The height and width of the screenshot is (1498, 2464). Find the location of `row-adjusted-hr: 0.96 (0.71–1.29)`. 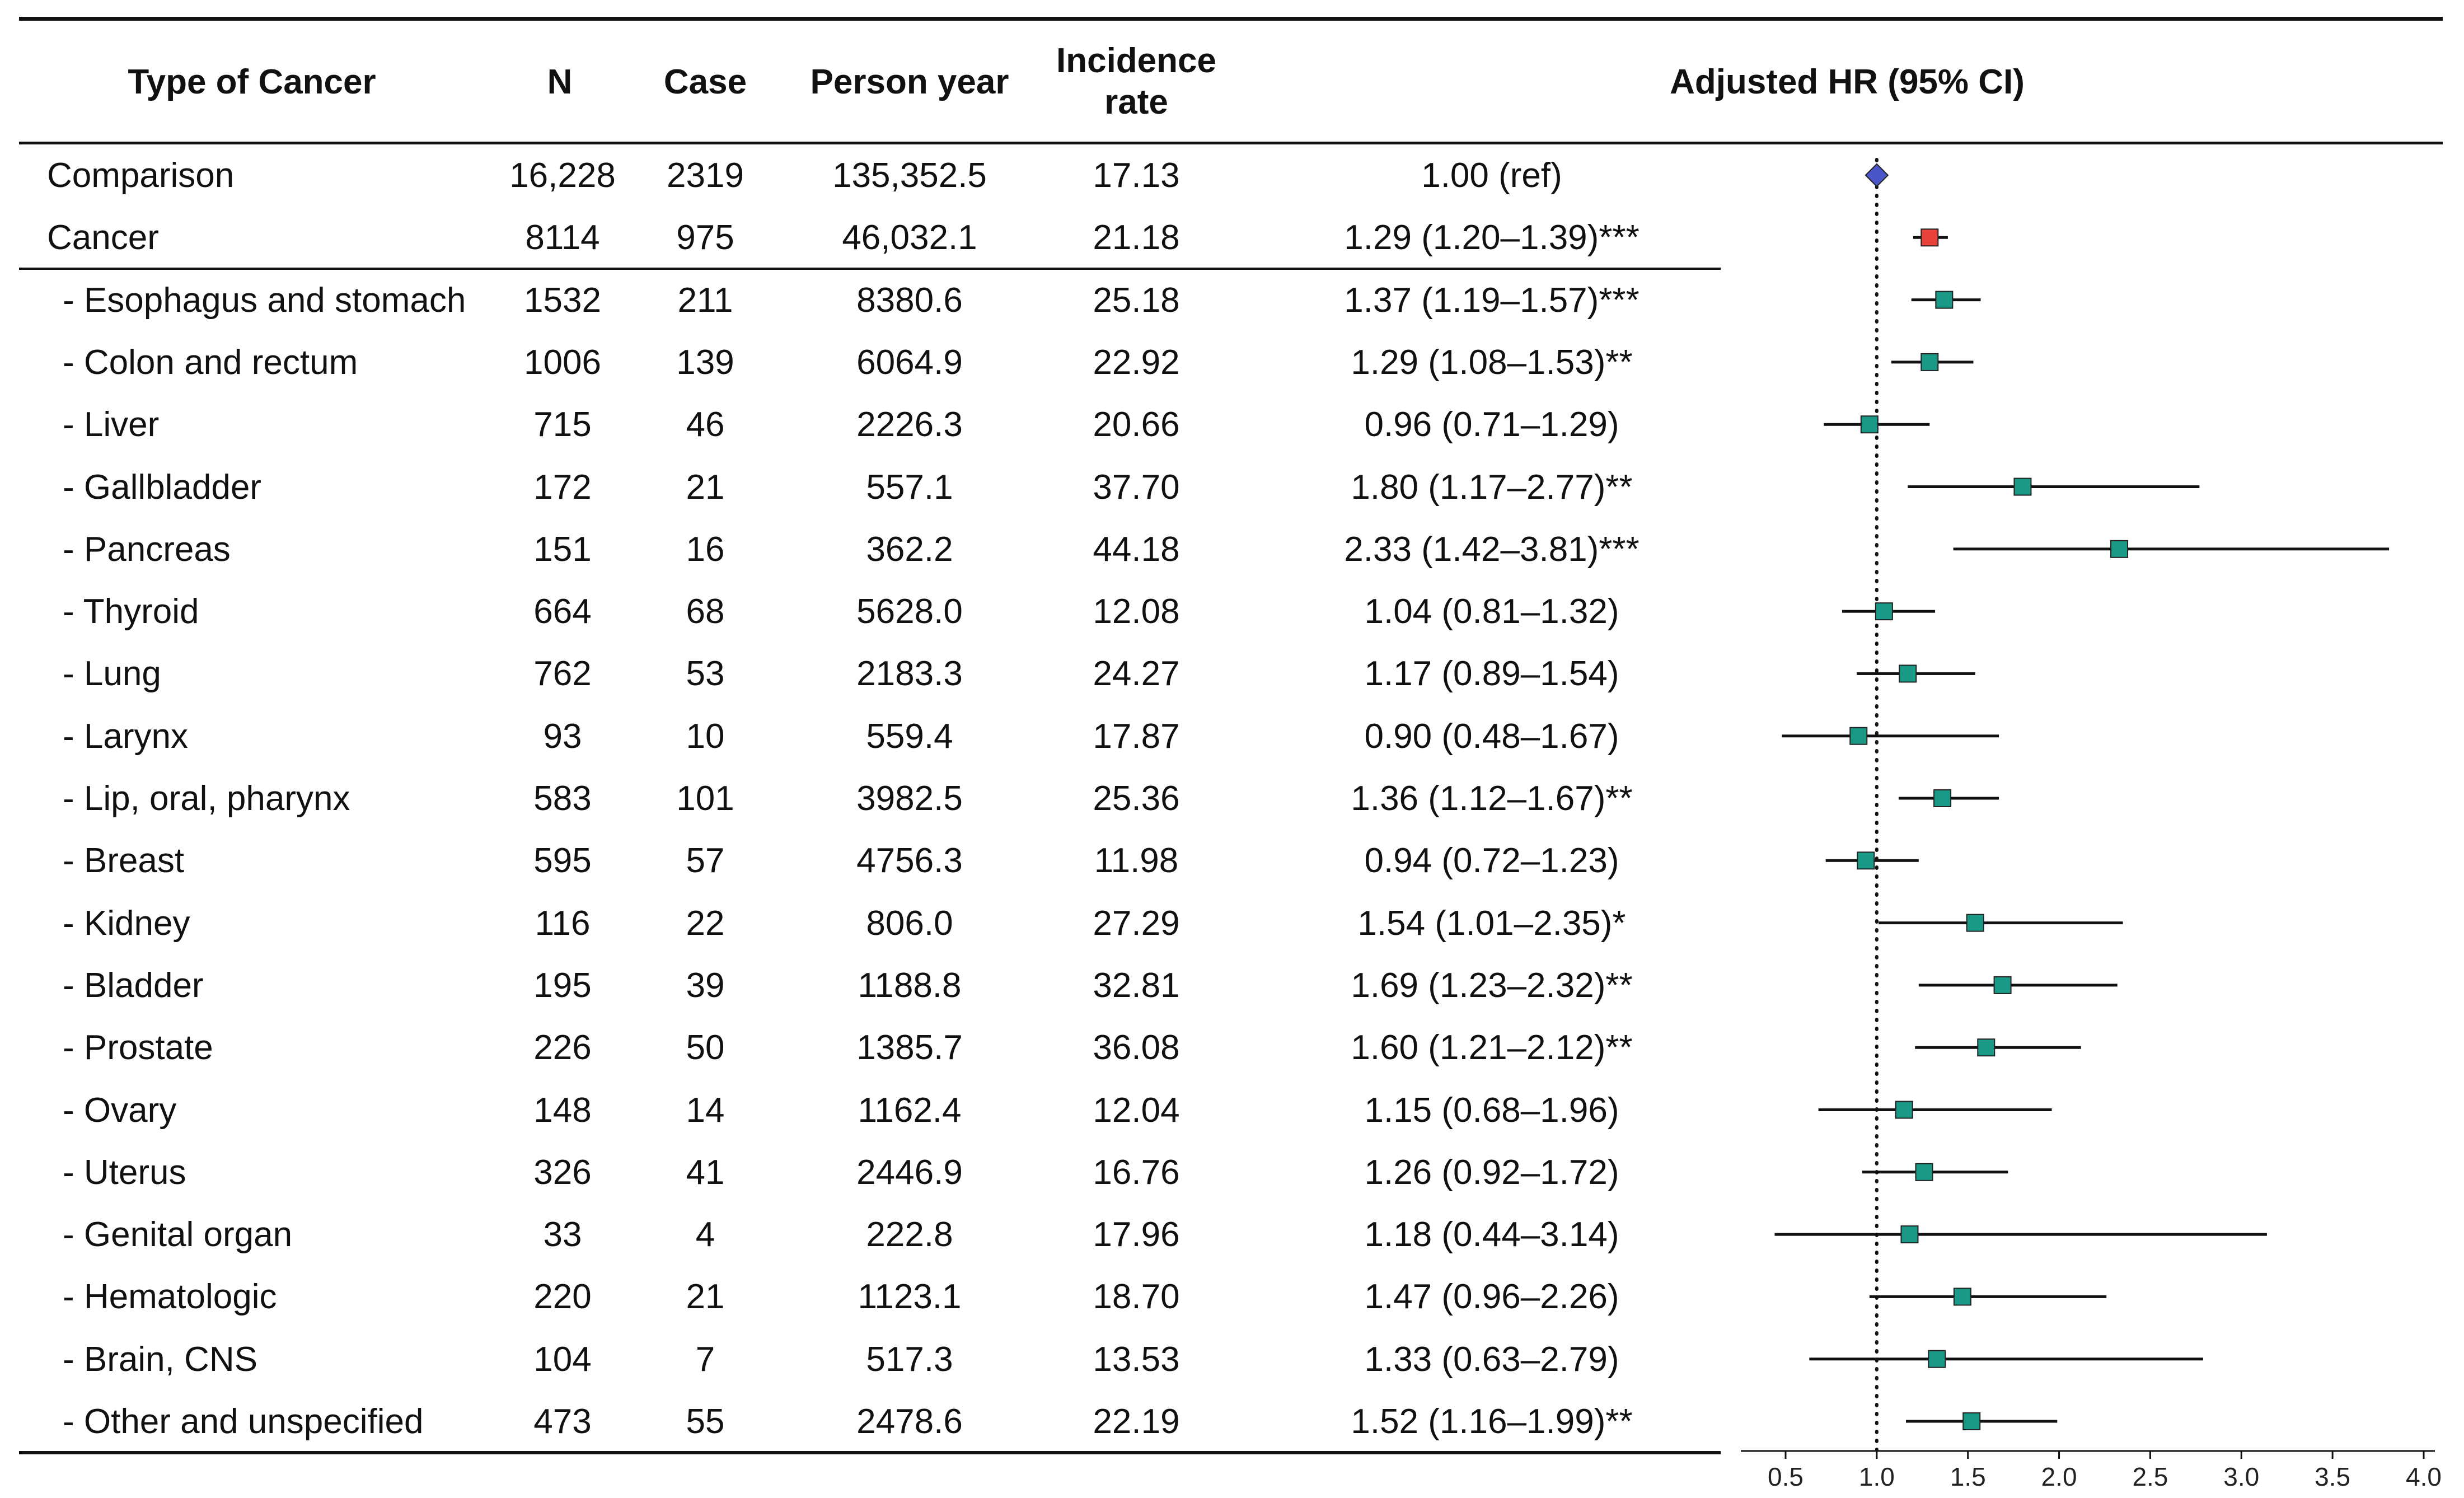

row-adjusted-hr: 0.96 (0.71–1.29) is located at coordinates (1491, 425).